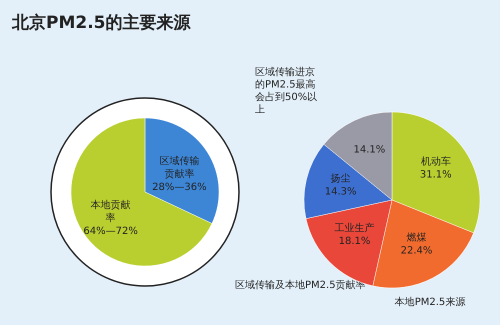  What do you see at coordinates (101, 23) in the screenshot?
I see `chart-title: 北京PM2.5的主要来源` at bounding box center [101, 23].